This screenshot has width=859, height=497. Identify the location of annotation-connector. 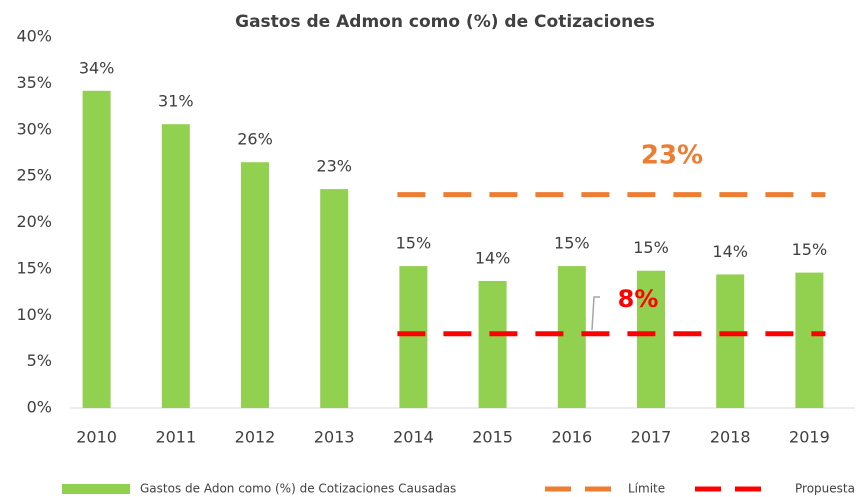
(595, 313).